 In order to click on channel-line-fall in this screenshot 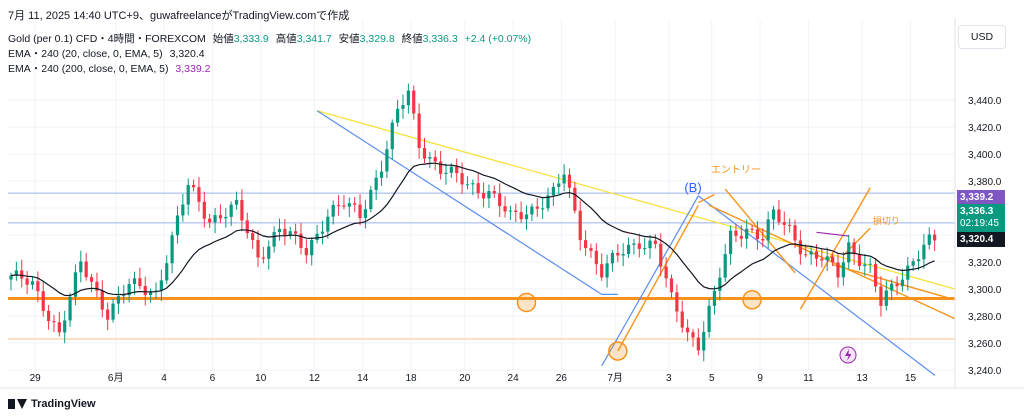, I will do `click(816, 285)`.